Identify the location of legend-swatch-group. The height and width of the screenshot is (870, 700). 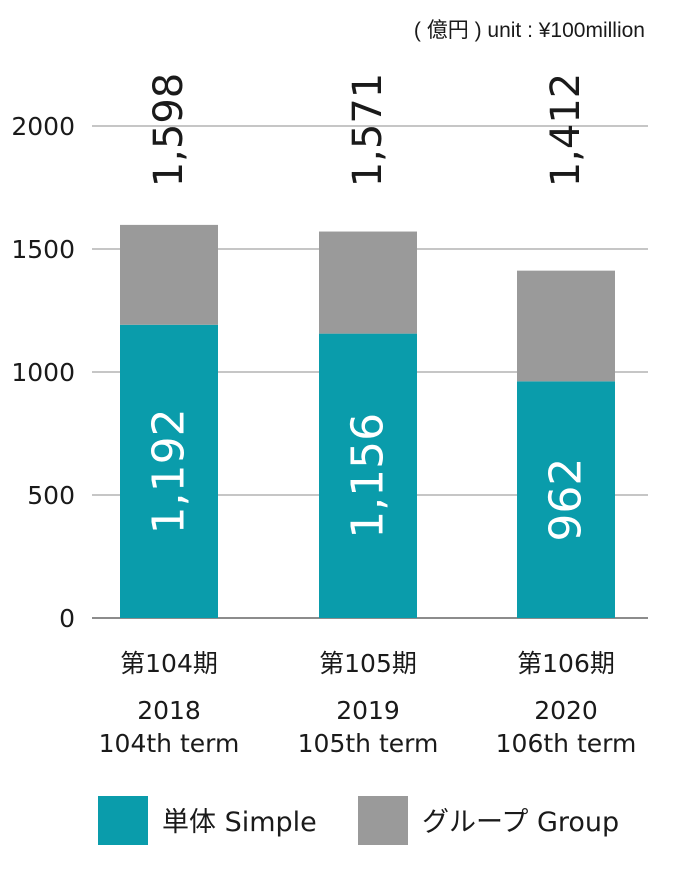
(383, 820).